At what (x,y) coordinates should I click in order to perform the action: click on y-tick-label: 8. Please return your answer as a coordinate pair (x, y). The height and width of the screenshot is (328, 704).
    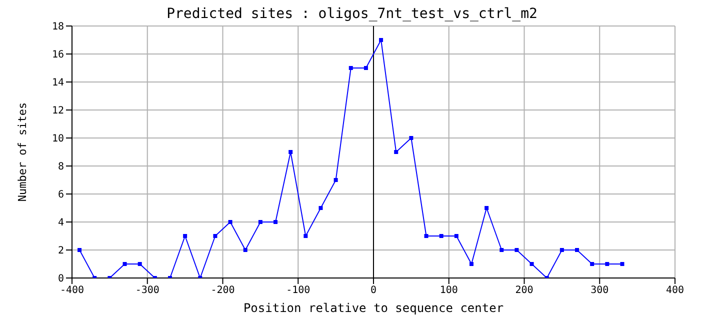
    Looking at the image, I should click on (61, 167).